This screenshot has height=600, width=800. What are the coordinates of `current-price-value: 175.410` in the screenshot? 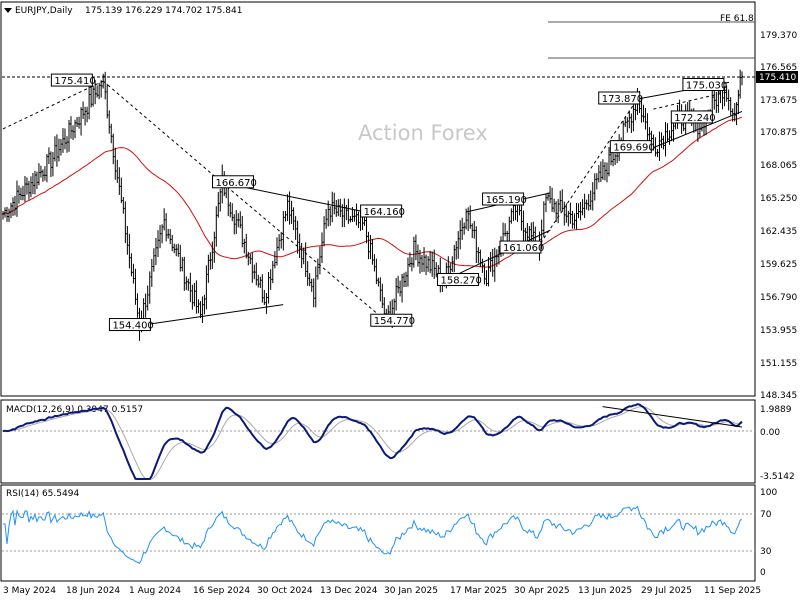 It's located at (777, 78).